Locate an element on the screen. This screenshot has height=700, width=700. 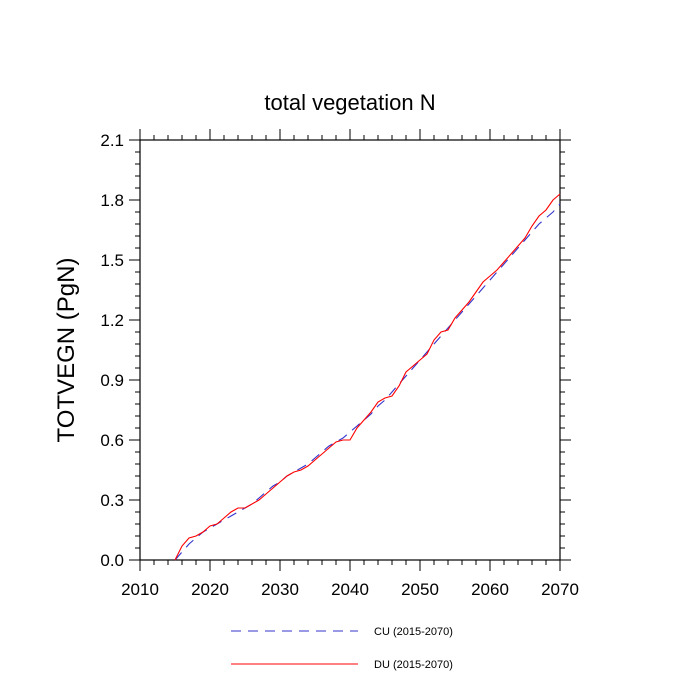
y-tick-label: 0.6 is located at coordinates (112, 440).